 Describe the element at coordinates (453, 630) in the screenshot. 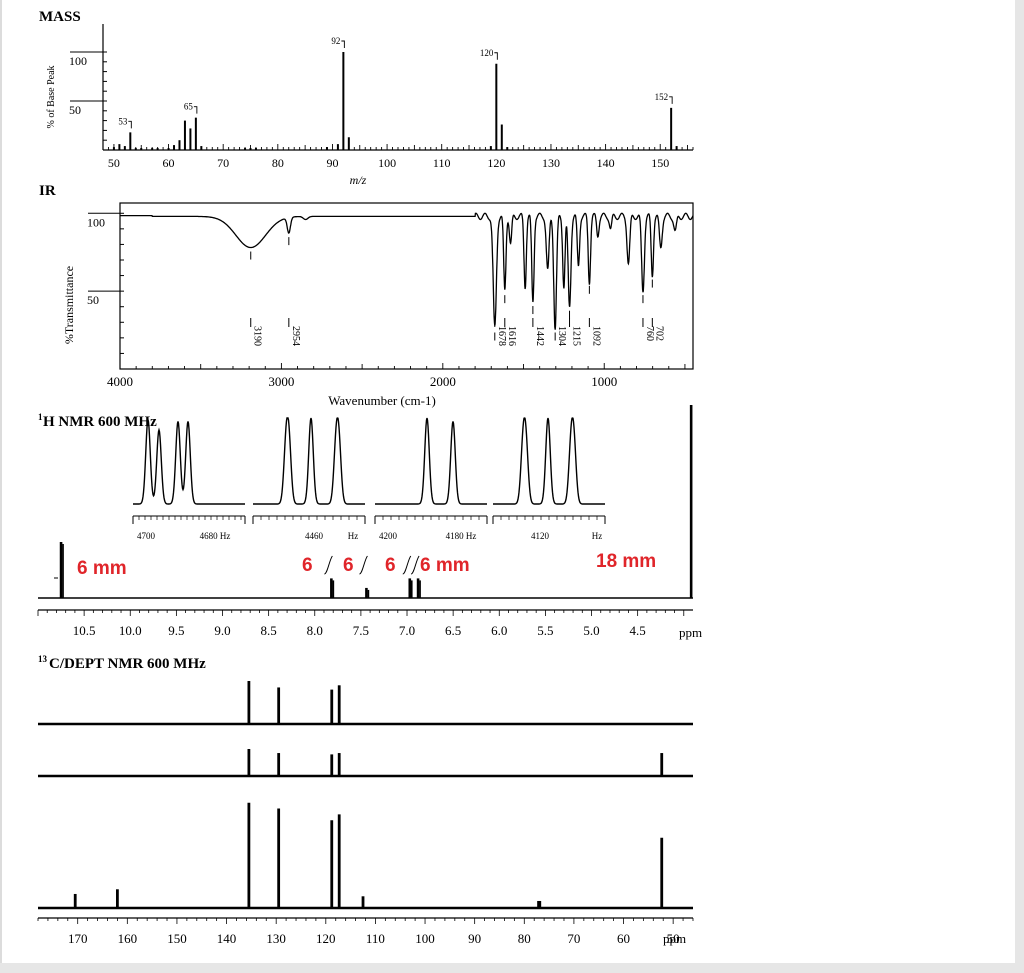

I see `h-xtick-label: 6.5` at that location.